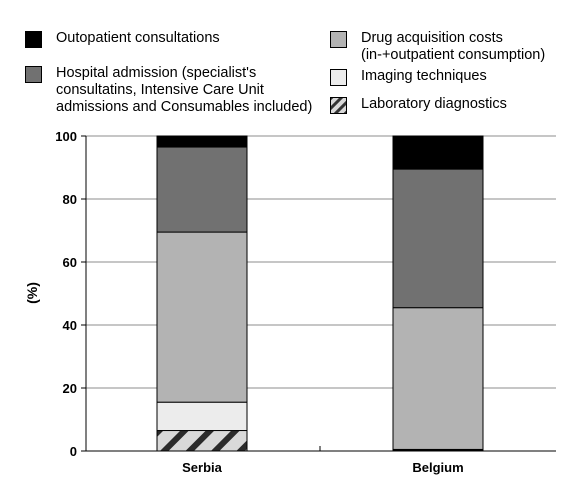 The width and height of the screenshot is (576, 504). Describe the element at coordinates (338, 77) in the screenshot. I see `legend-swatch-imaging` at that location.